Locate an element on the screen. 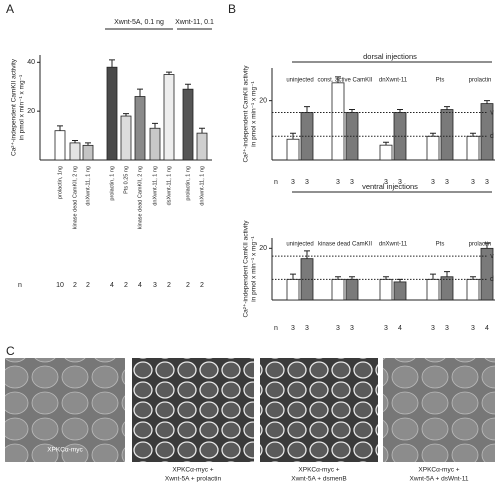 This screenshot has width=500, height=488. group-label: dorsal injections is located at coordinates (390, 56).